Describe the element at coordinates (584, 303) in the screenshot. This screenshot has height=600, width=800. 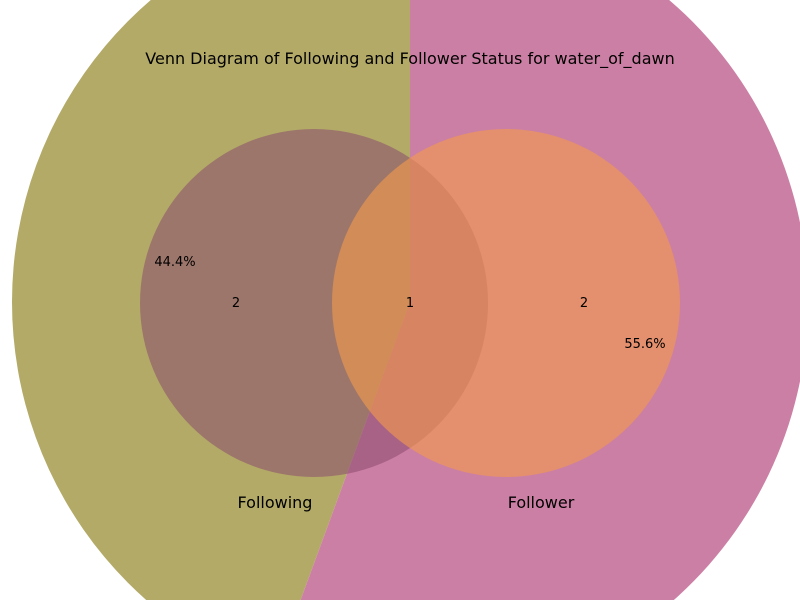
I see `venn-follower-only-count: 2` at that location.